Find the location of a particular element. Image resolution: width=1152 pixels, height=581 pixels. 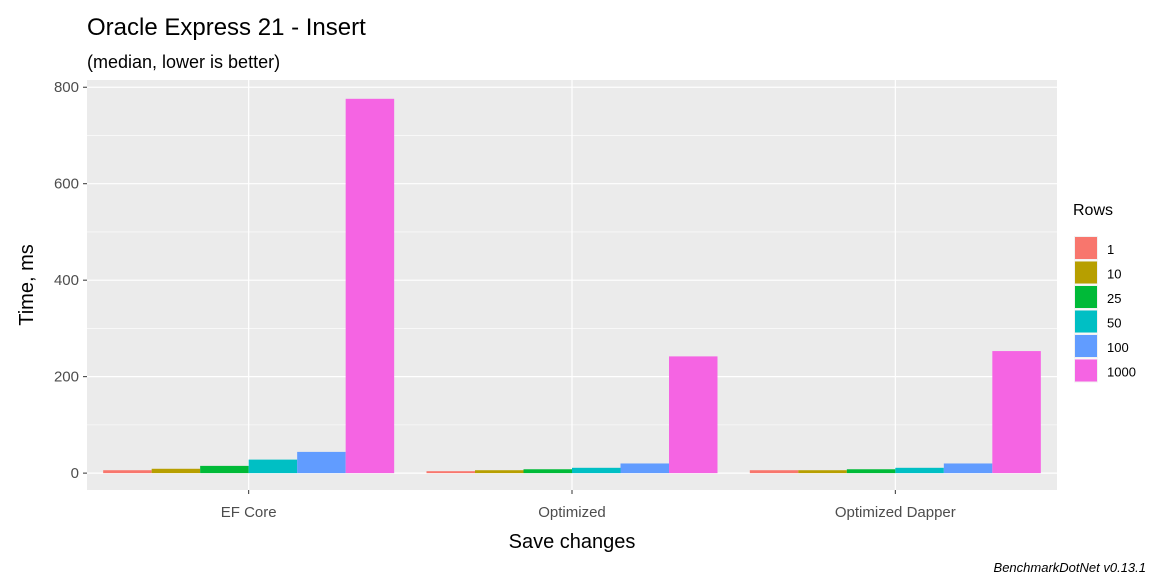

chart-title: Oracle Express 21 - Insert is located at coordinates (226, 27).